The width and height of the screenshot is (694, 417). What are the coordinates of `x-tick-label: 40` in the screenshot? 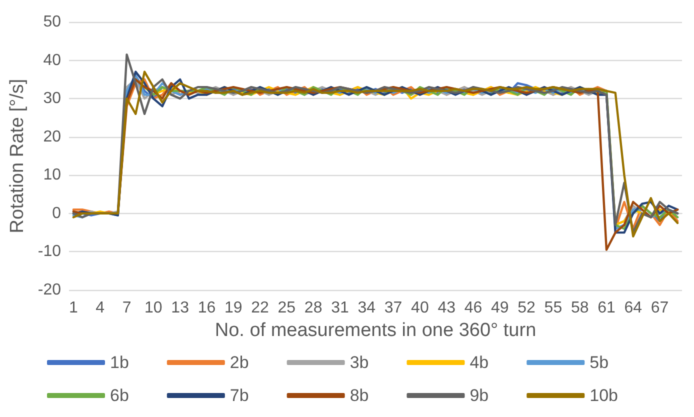 It's located at (420, 308).